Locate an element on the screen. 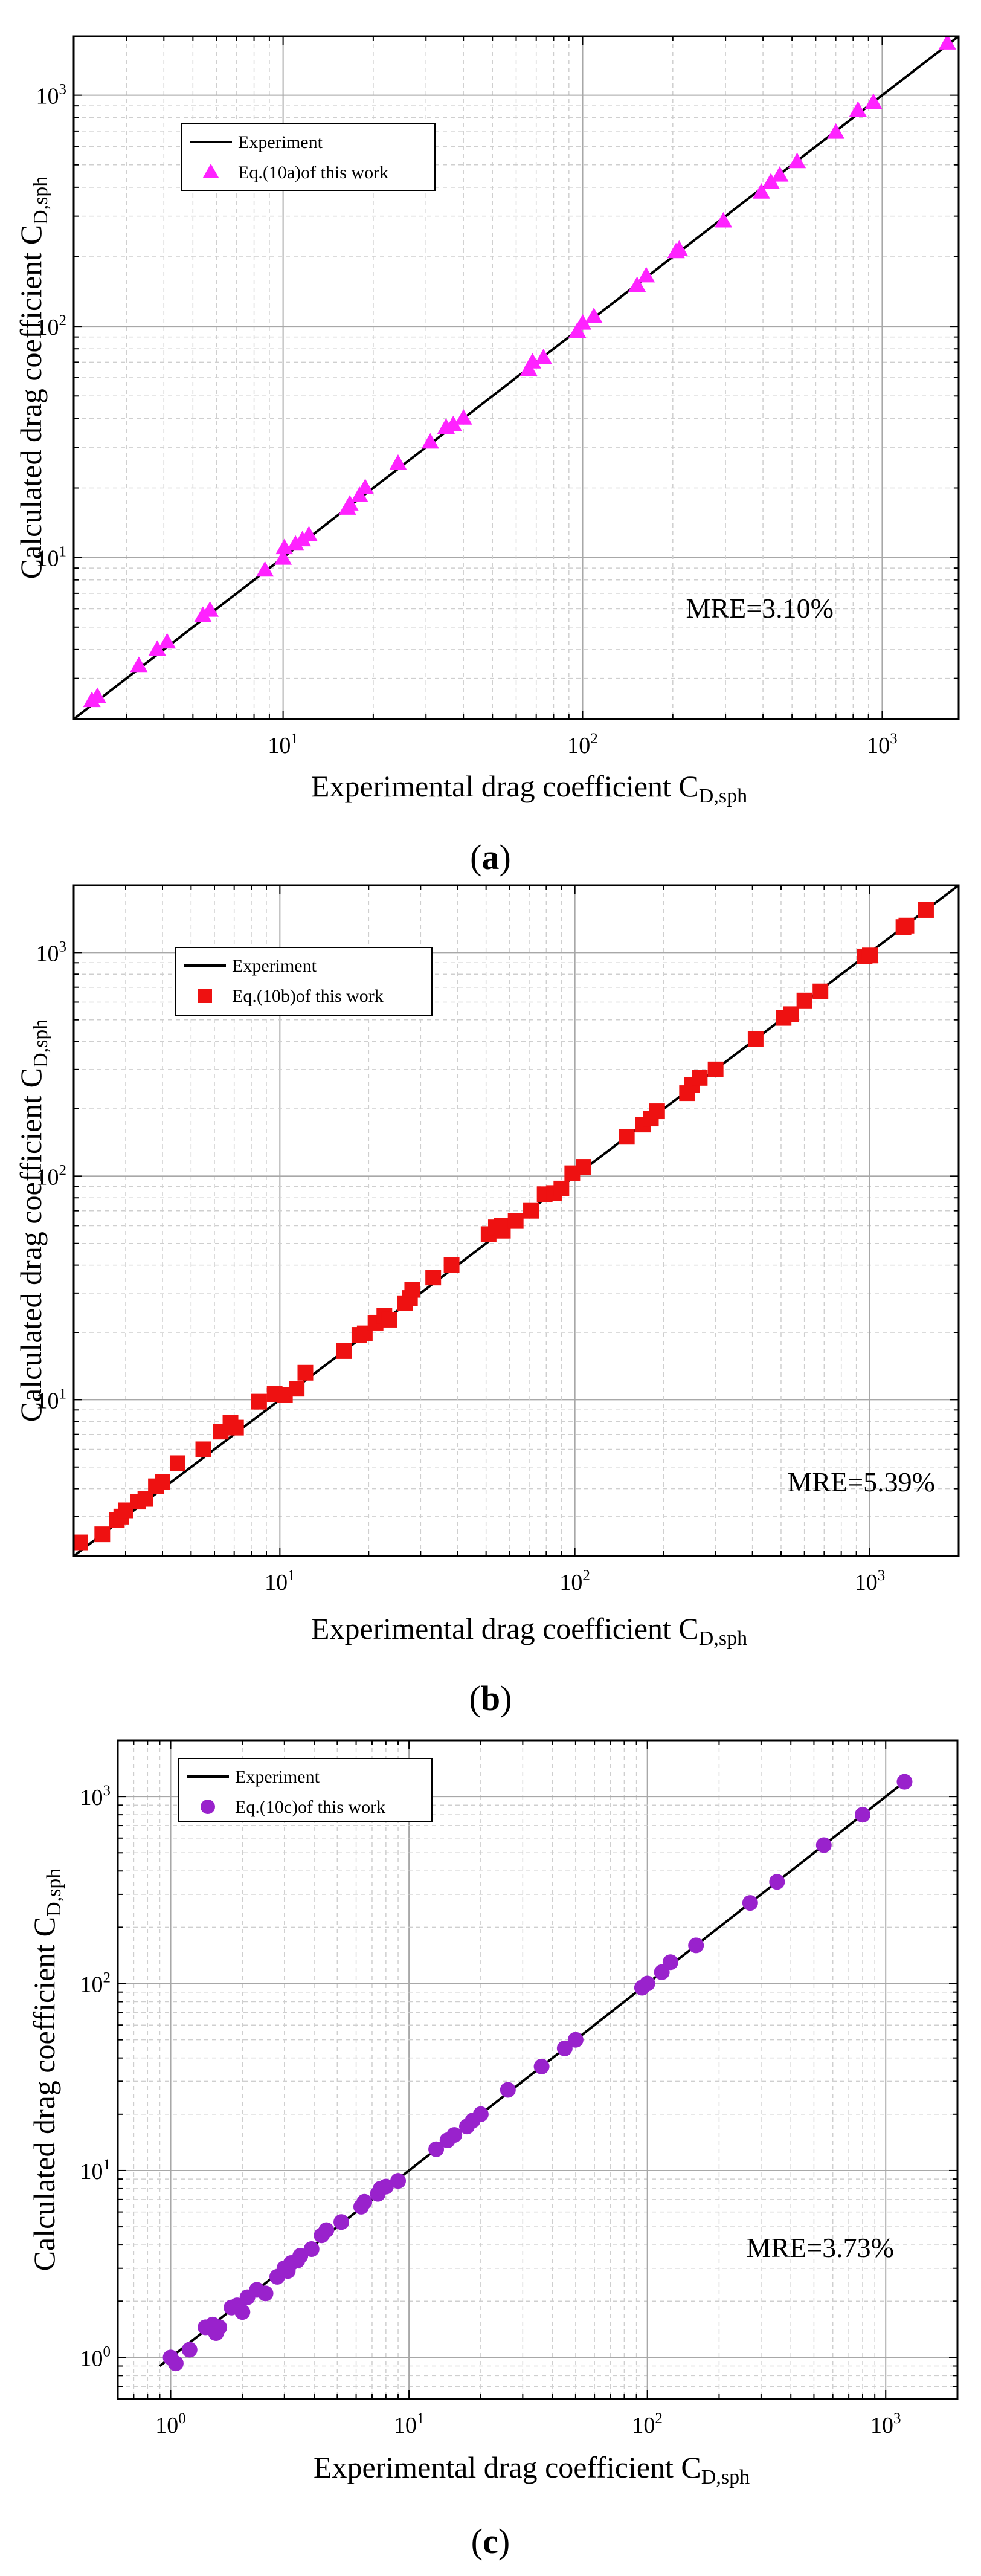  y-tick-label: 10² is located at coordinates (51, 326).